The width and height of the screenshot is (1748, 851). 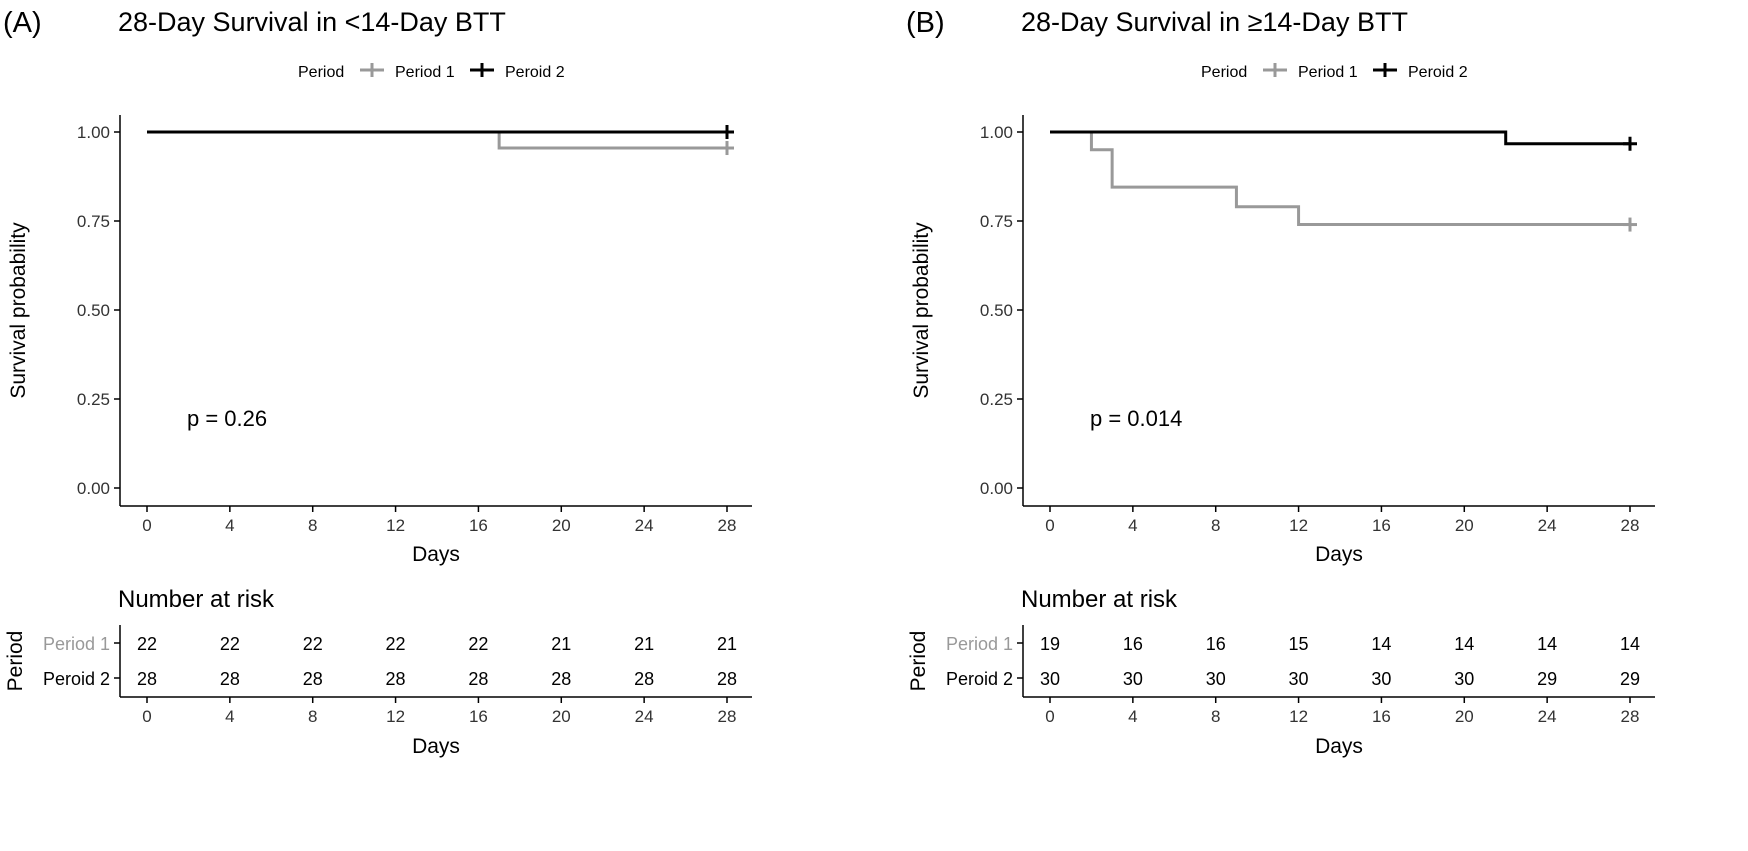 I want to click on panel-label: (B), so click(x=925, y=23).